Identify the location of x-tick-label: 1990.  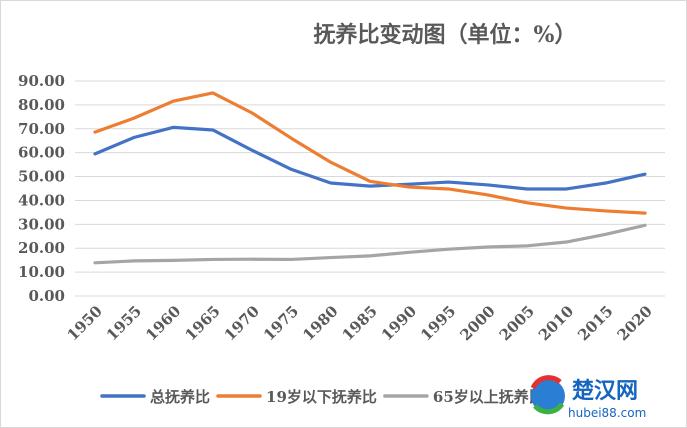
(399, 323).